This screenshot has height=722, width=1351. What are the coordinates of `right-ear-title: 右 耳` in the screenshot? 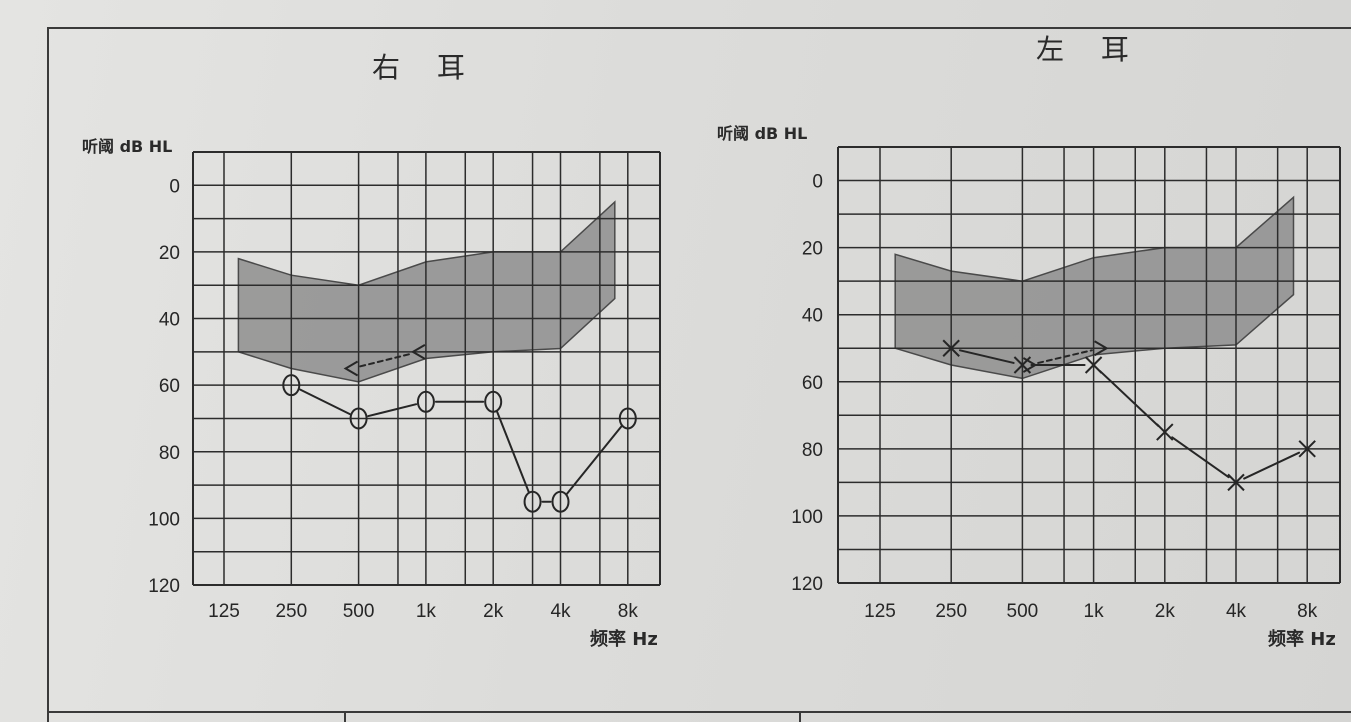 It's located at (425, 67).